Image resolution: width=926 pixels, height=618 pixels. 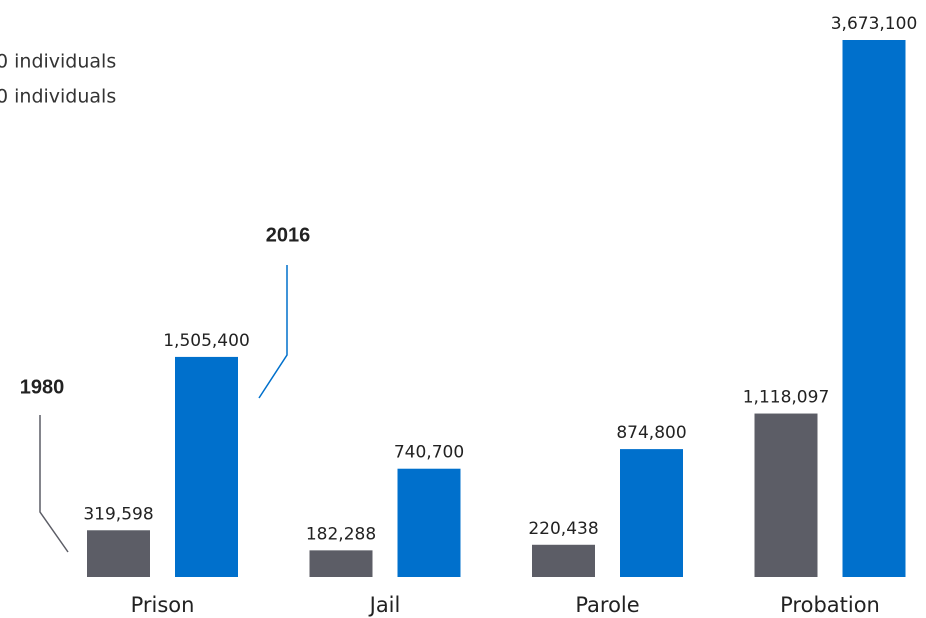 I want to click on data-label: 3,673,100, so click(x=874, y=24).